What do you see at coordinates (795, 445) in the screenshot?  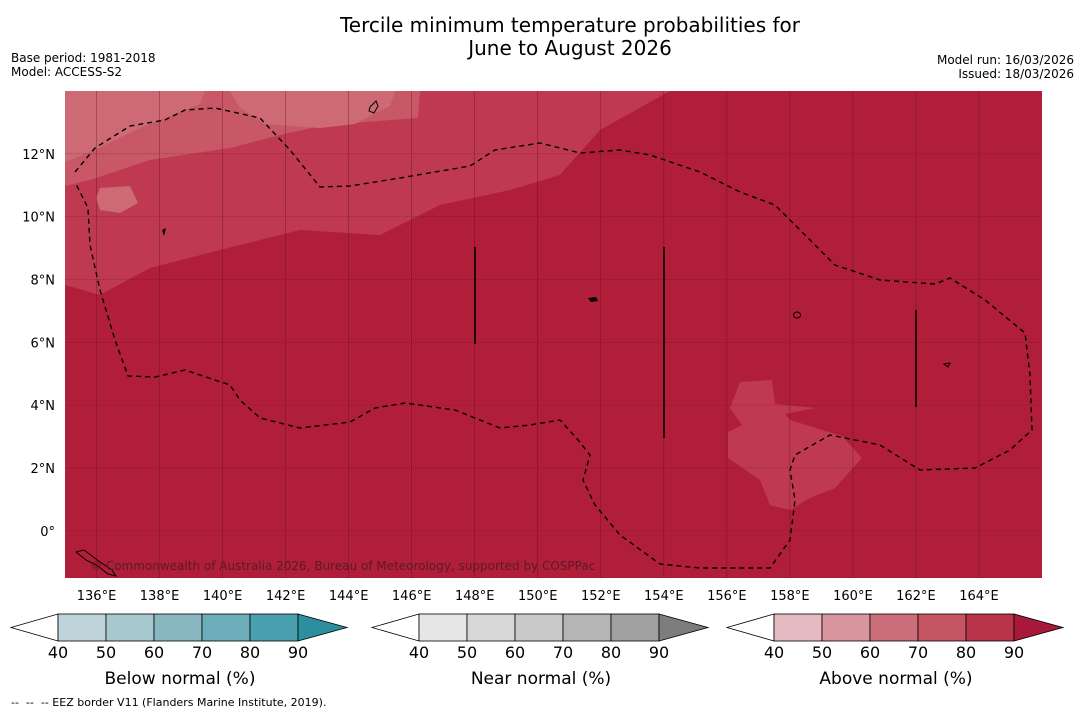 I see `above-normal-70-80-region-east` at bounding box center [795, 445].